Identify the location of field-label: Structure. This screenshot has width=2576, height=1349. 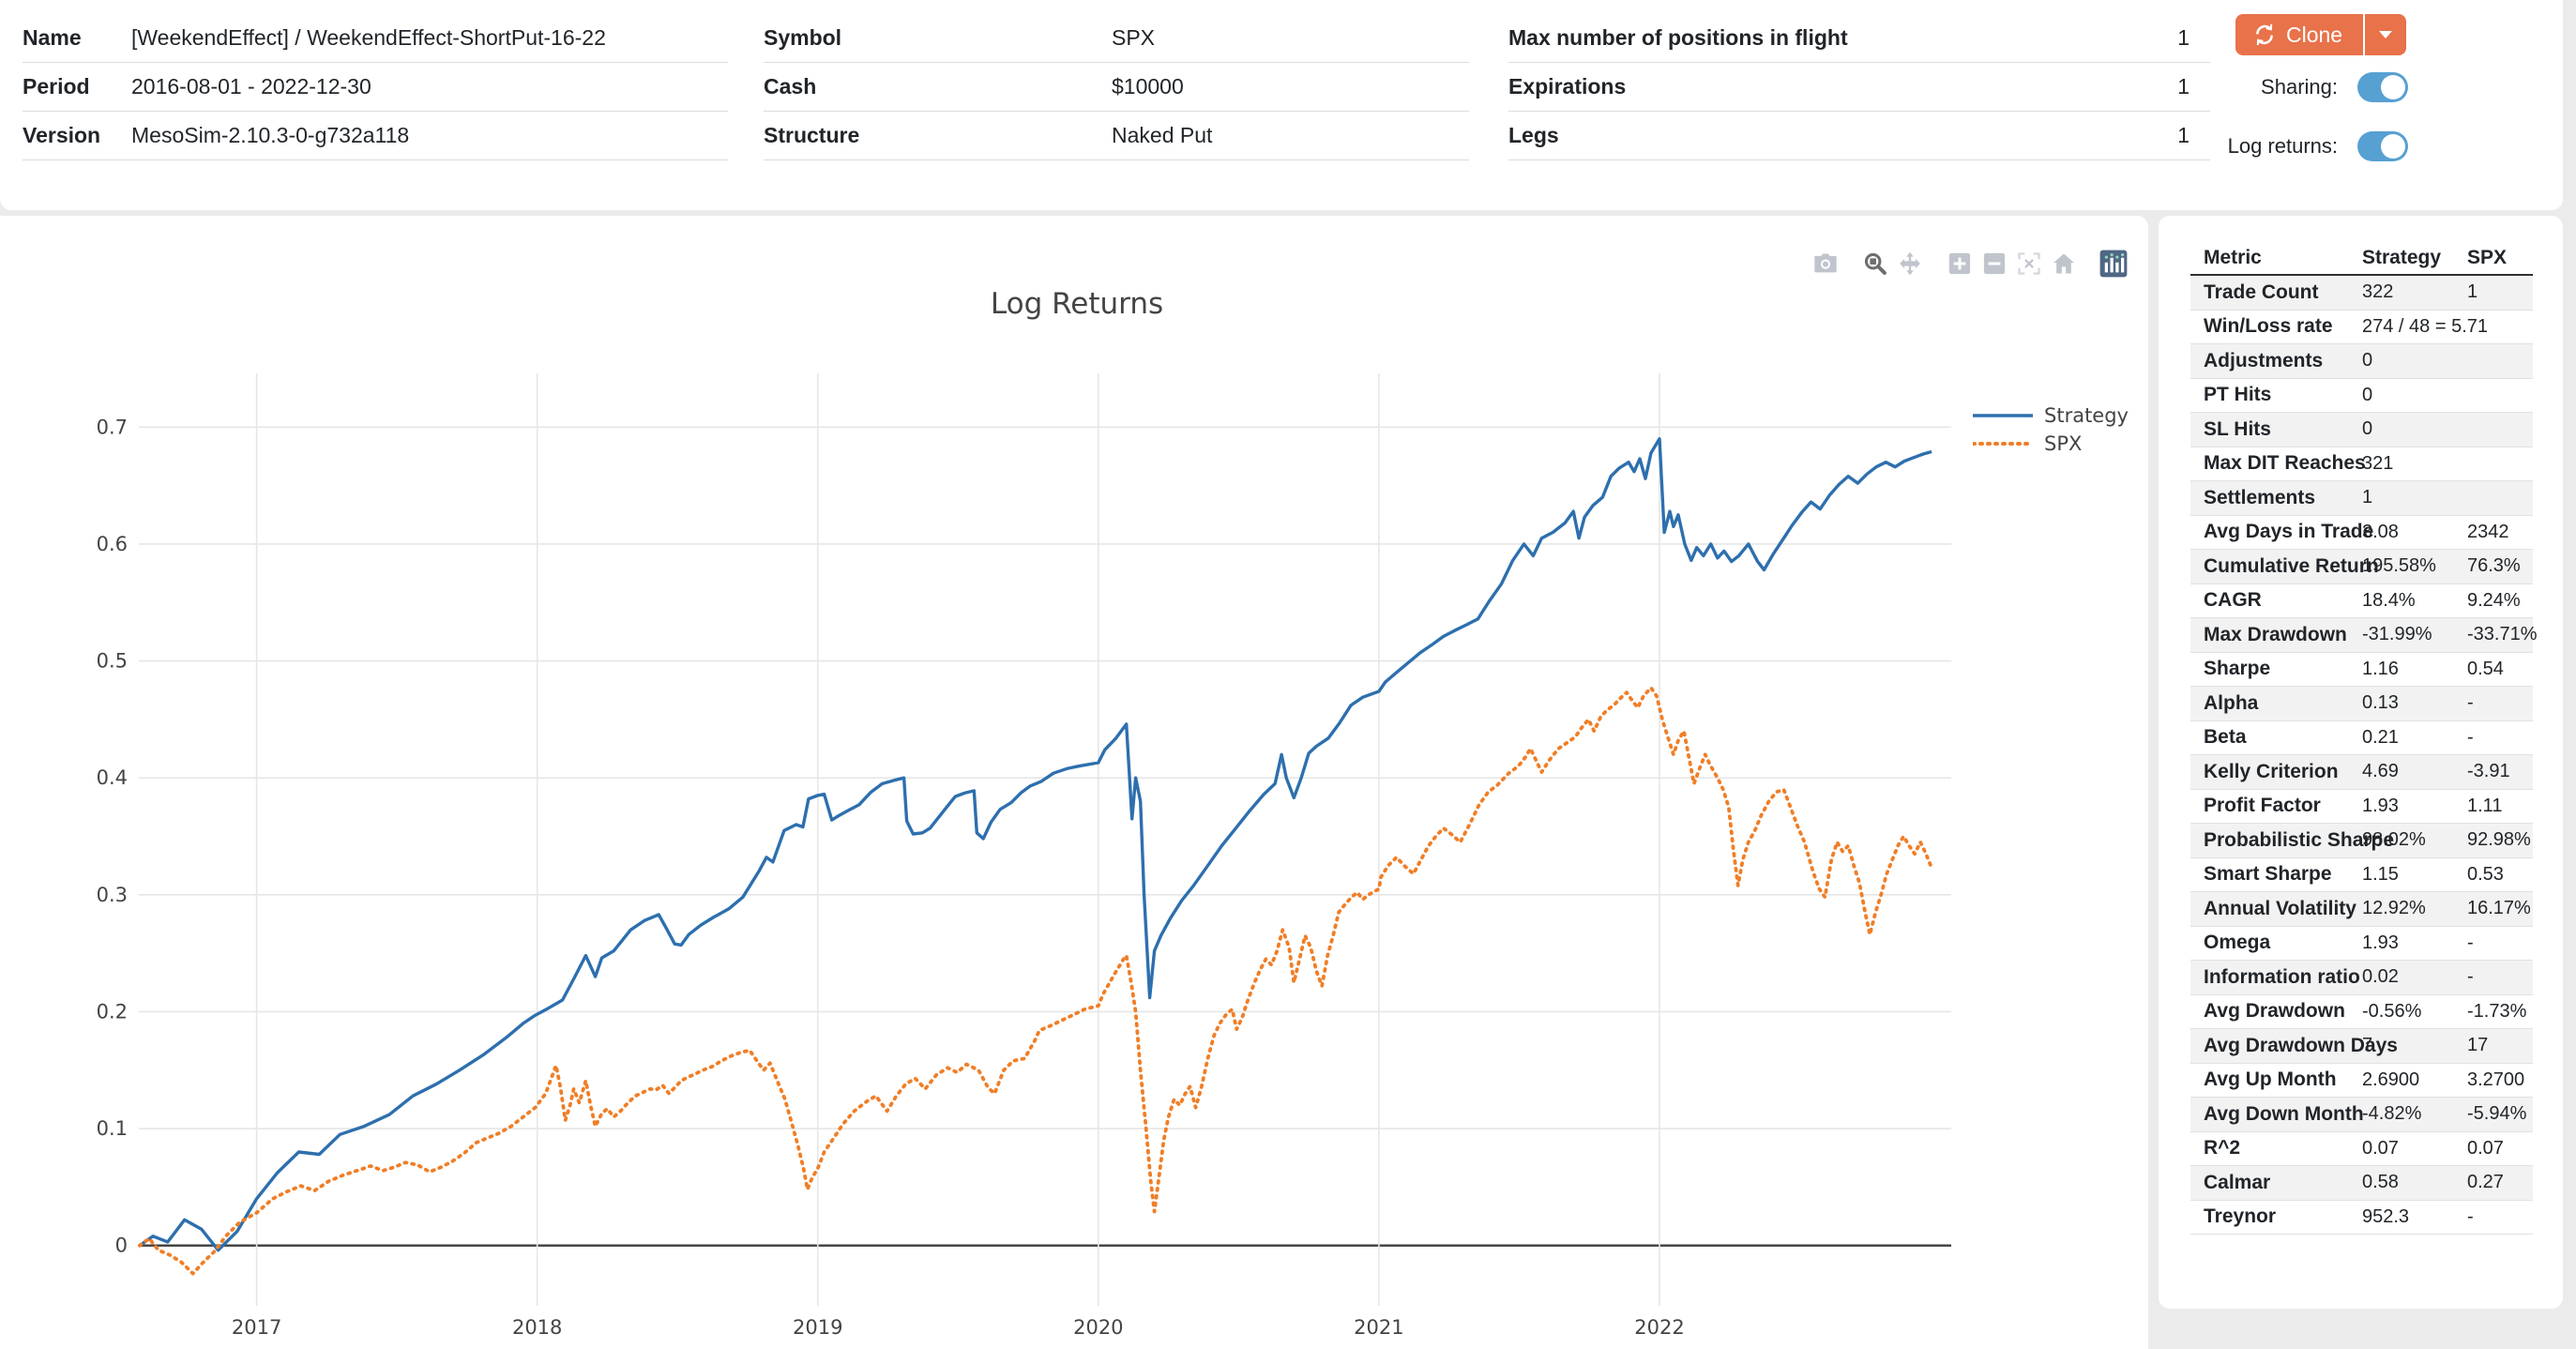
(812, 135).